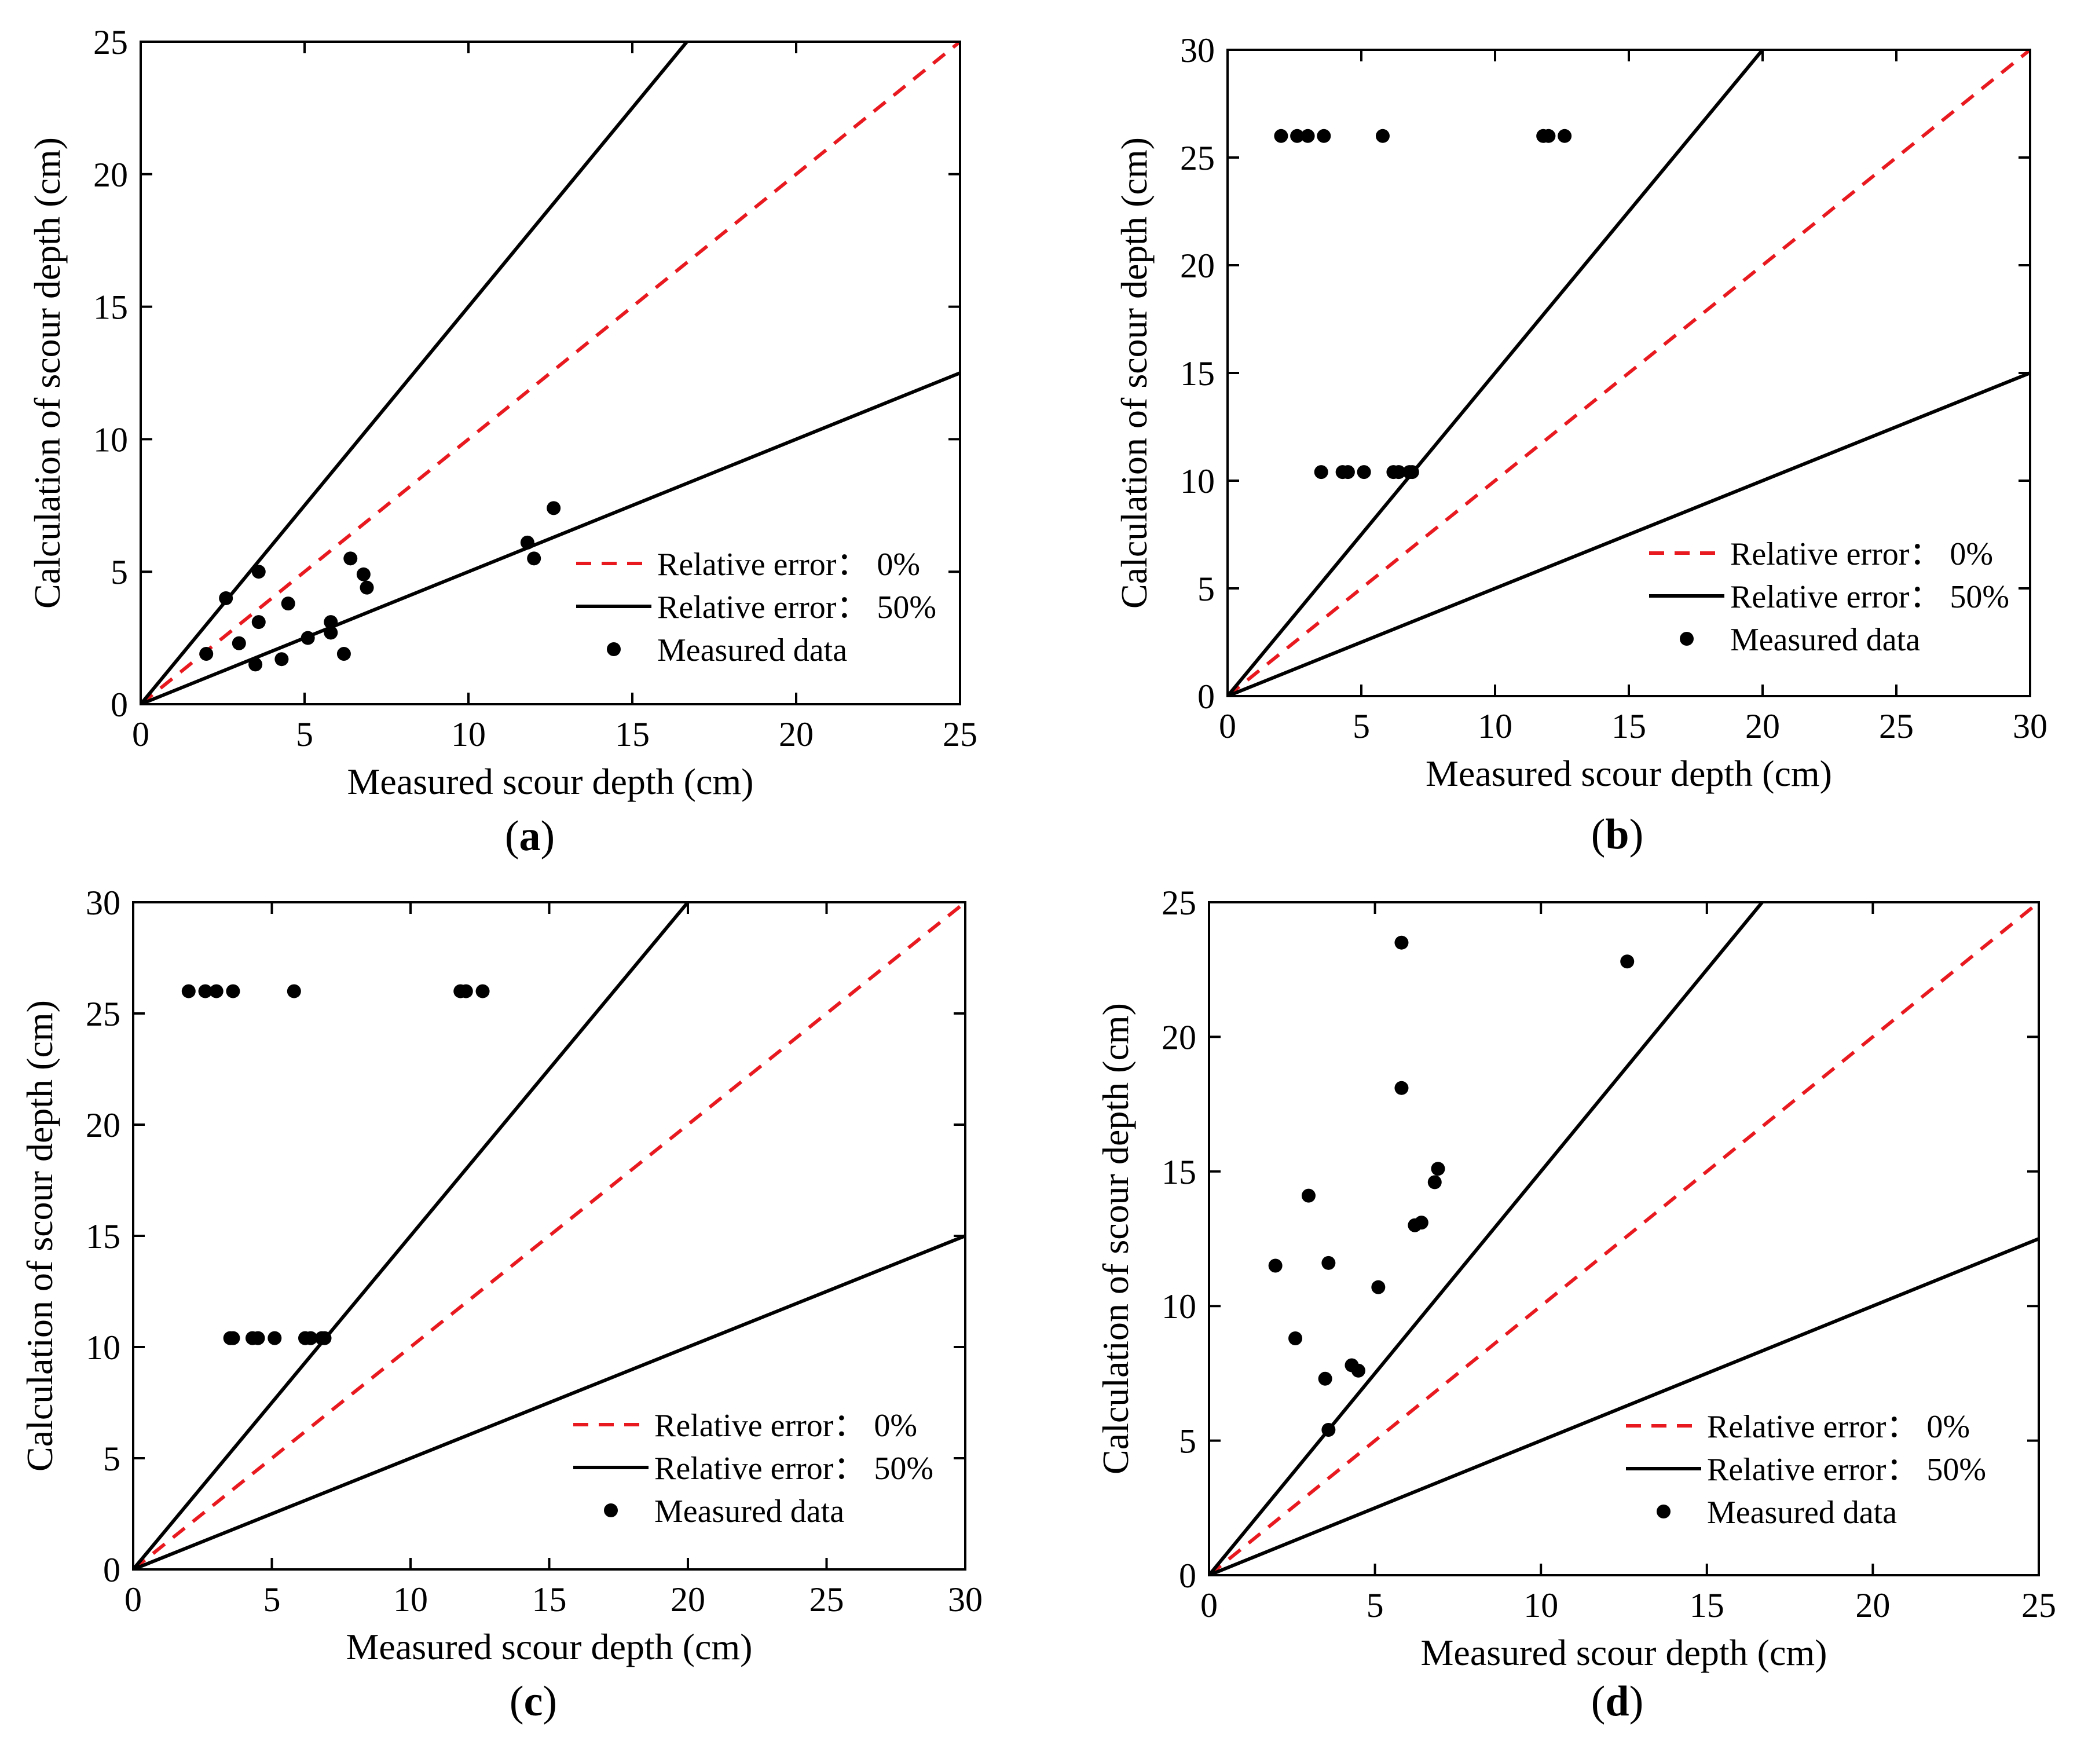  Describe the element at coordinates (468, 734) in the screenshot. I see `x-tick-label: 10` at that location.